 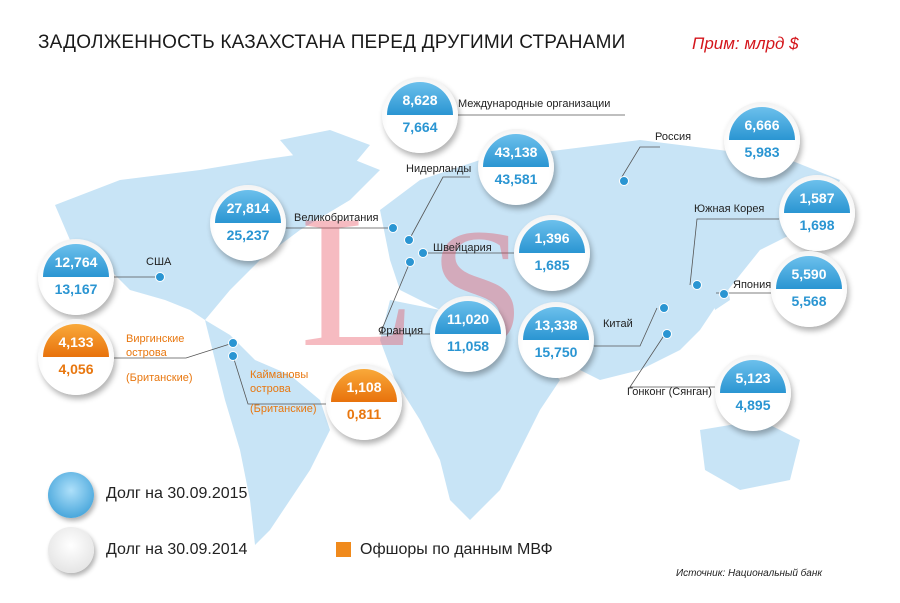 What do you see at coordinates (618, 324) in the screenshot?
I see `country-label: Китай` at bounding box center [618, 324].